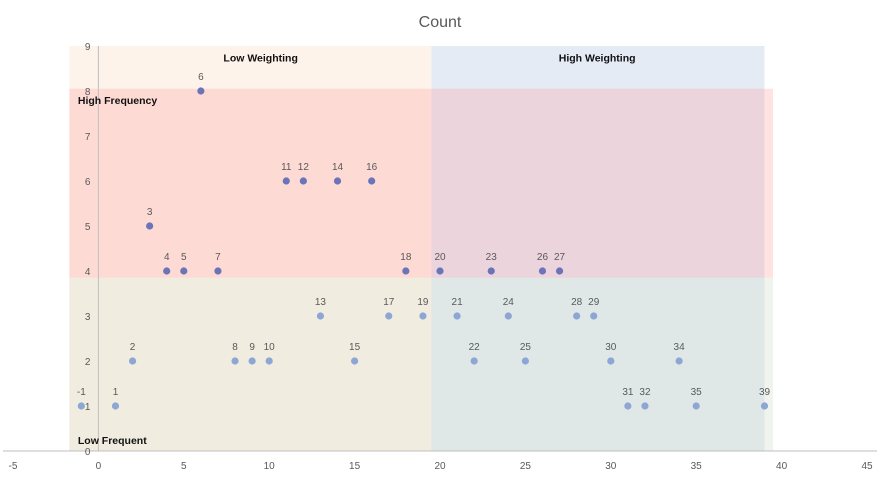  What do you see at coordinates (475, 347) in the screenshot?
I see `data-label: 22` at bounding box center [475, 347].